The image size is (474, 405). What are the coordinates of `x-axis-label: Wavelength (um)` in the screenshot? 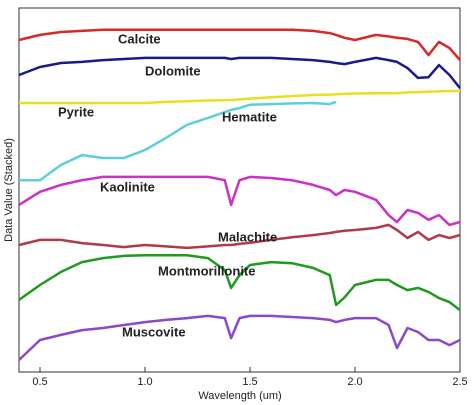 It's located at (239, 396).